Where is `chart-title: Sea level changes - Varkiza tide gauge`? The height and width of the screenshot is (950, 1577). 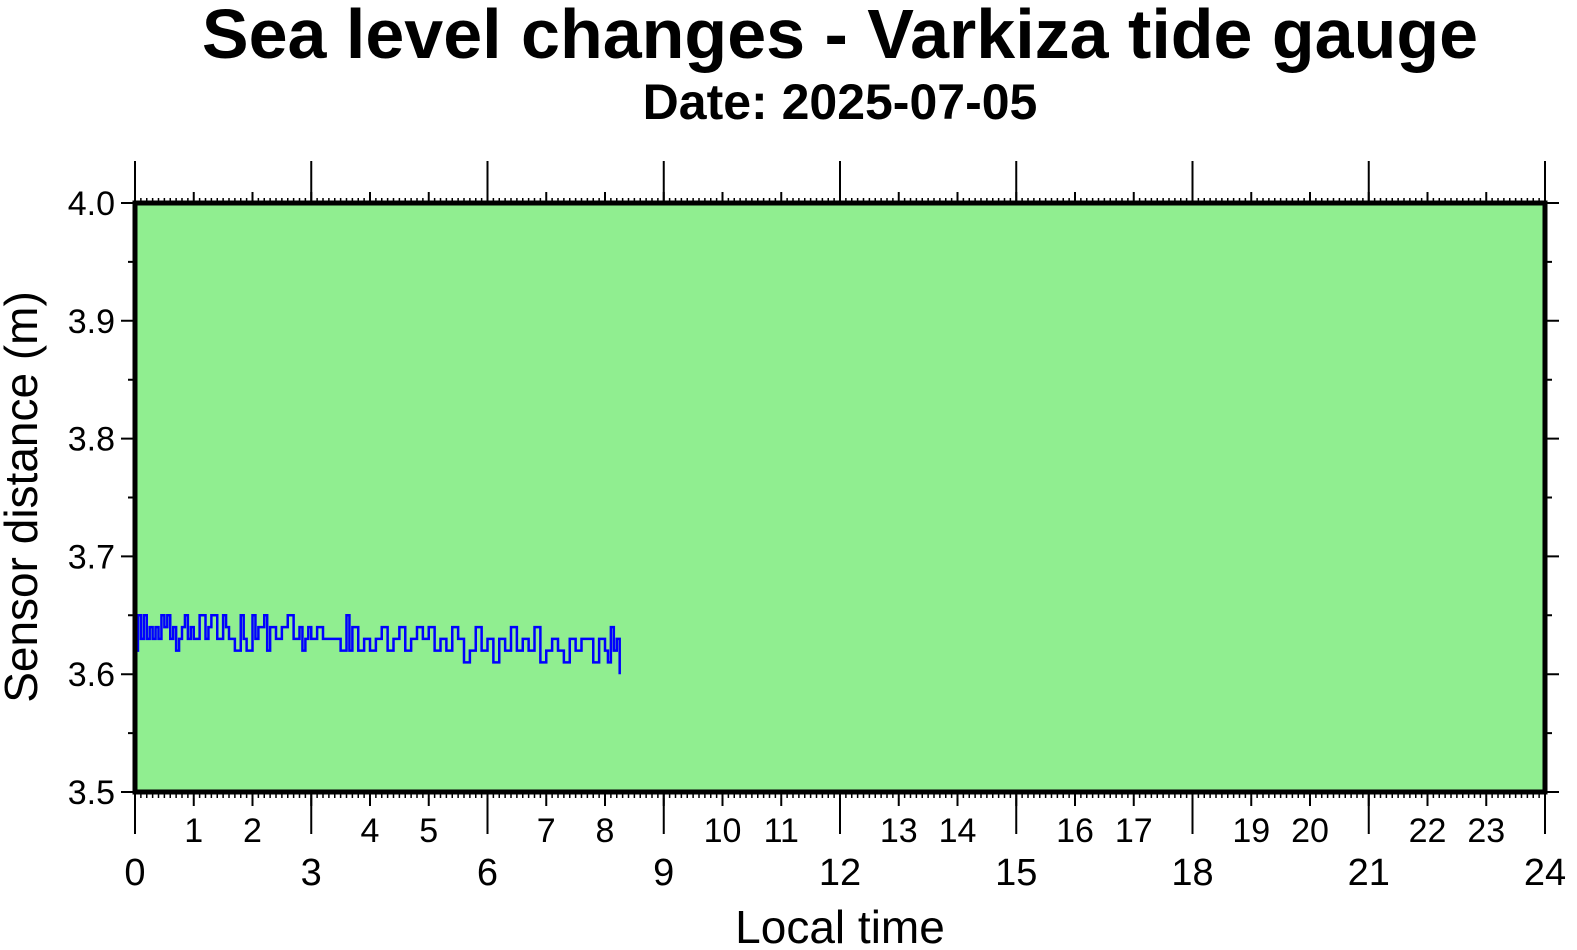 chart-title: Sea level changes - Varkiza tide gauge is located at coordinates (840, 36).